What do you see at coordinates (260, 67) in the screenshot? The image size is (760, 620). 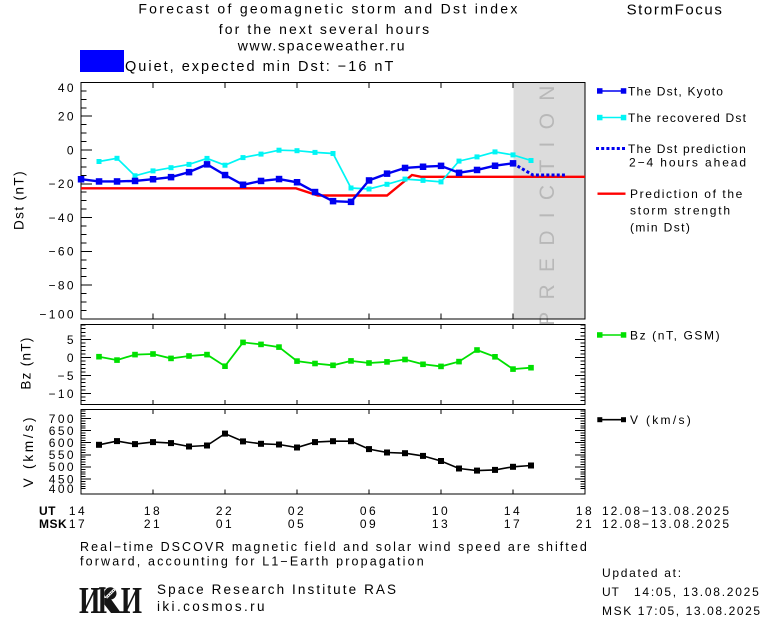 I see `svg-text:Quiet, expected min Dst: −16 n: Quiet, expected min Dst: −16 nT` at bounding box center [260, 67].